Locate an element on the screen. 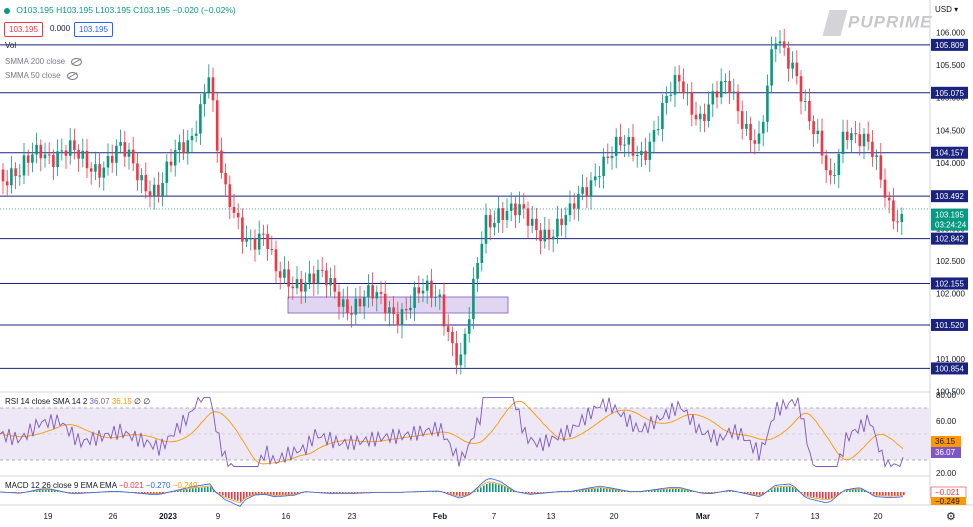 This screenshot has width=973, height=527. rsi-legend: RSI 14 close SMA 14 2 36.07 36.15 ∅ ∅ is located at coordinates (77, 401).